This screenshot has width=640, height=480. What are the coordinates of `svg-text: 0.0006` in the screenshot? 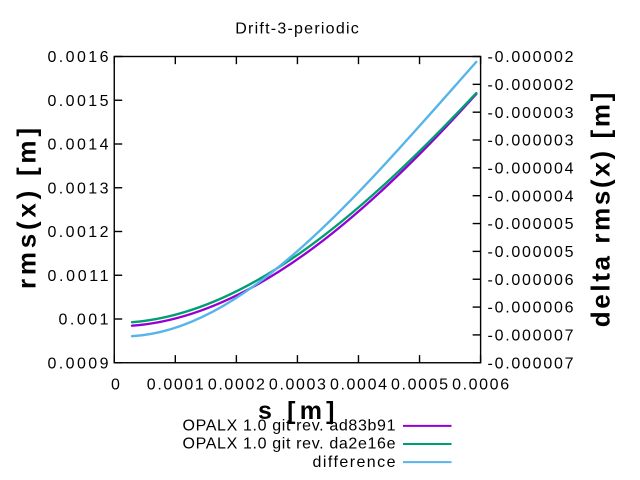 It's located at (480, 385).